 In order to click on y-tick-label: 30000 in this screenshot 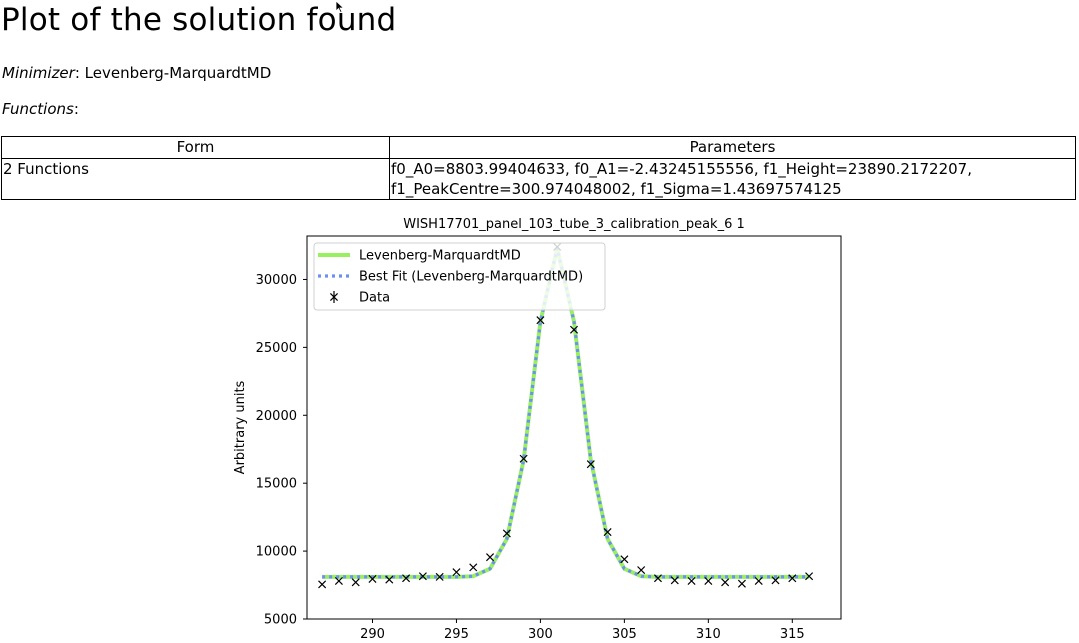, I will do `click(276, 280)`.